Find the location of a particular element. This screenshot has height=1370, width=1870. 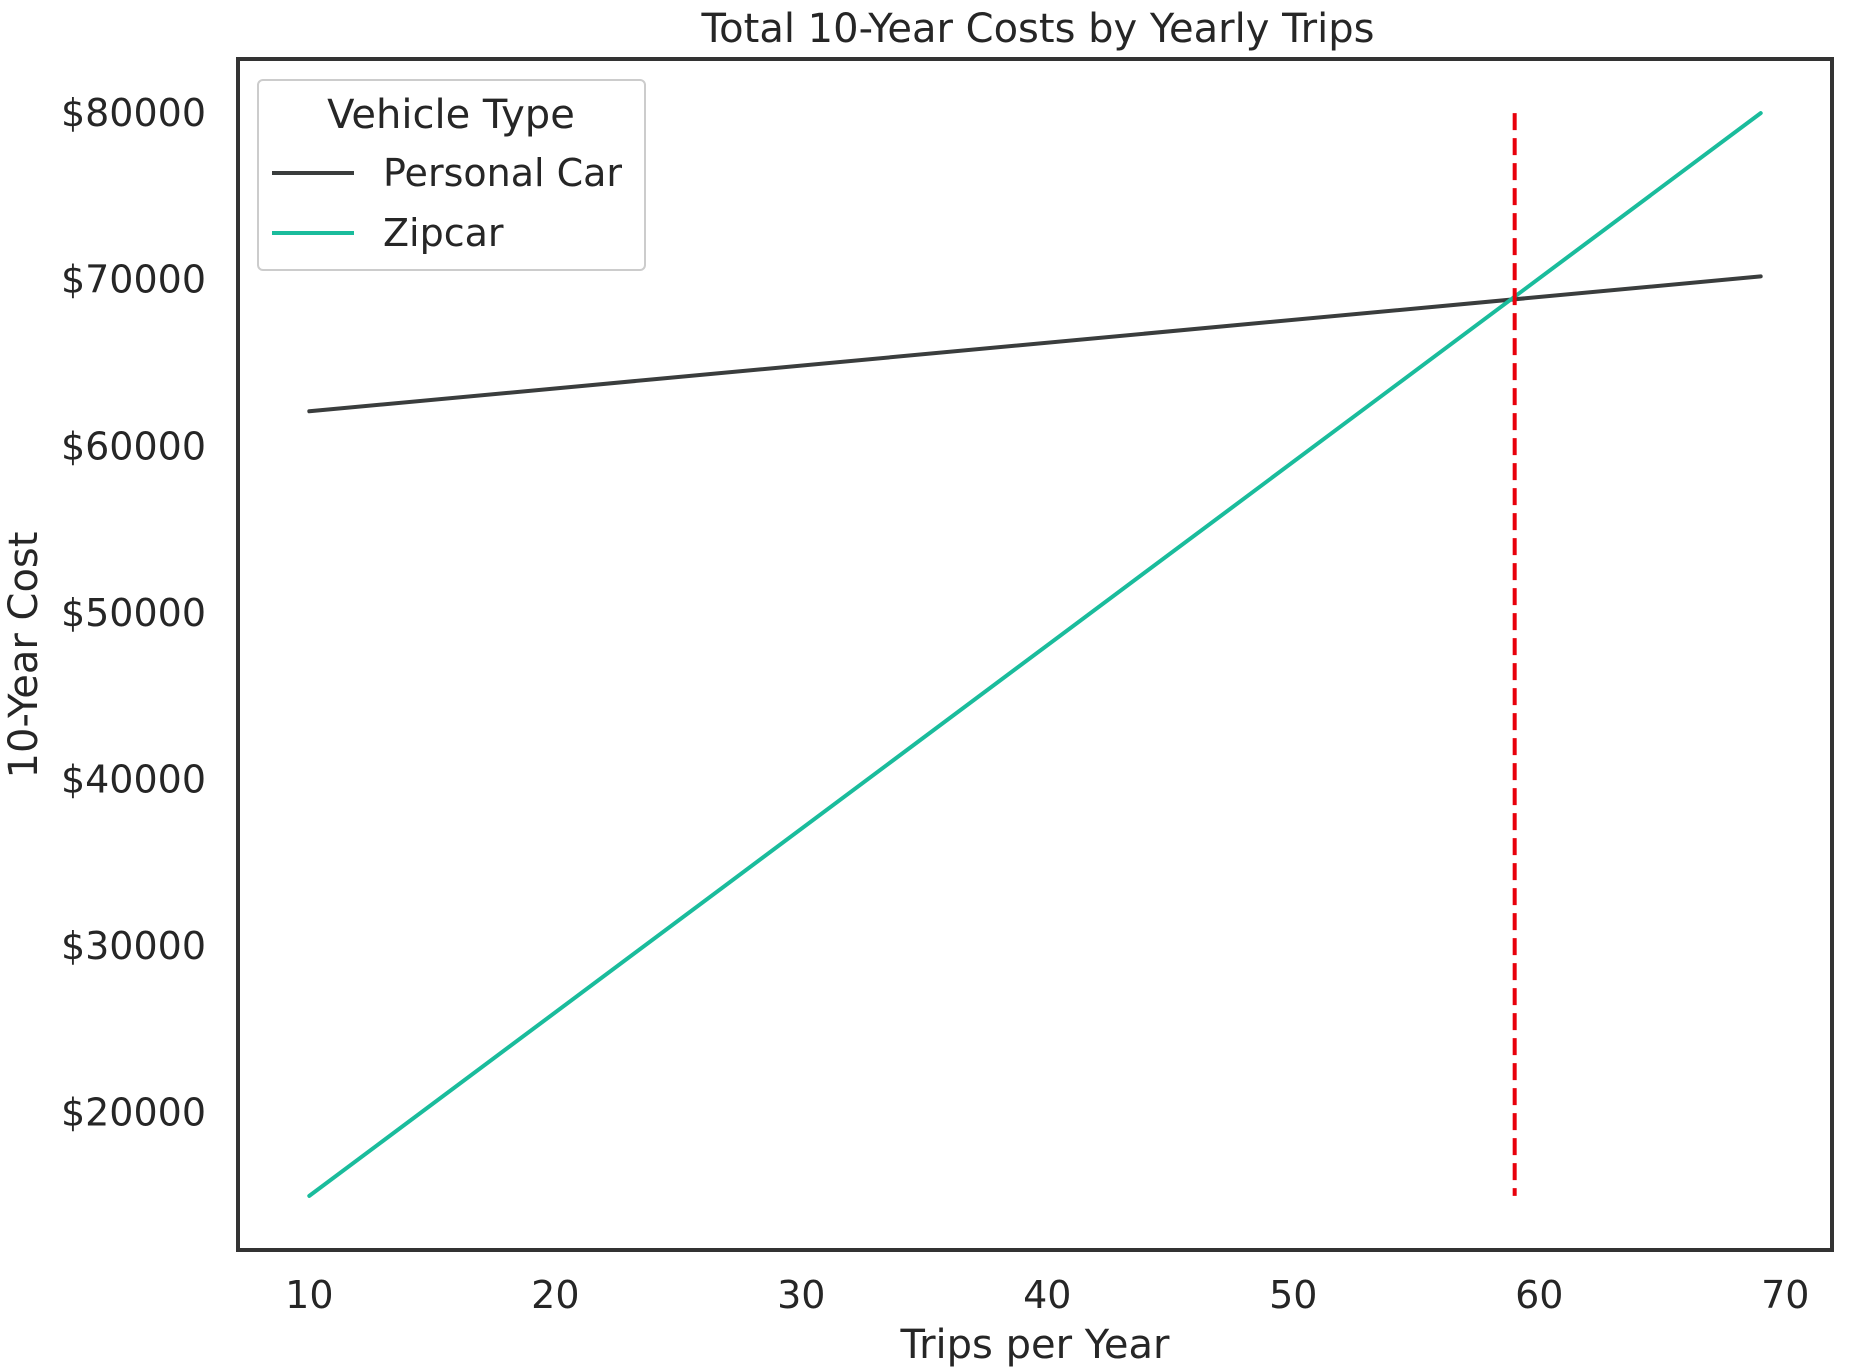

y-axis-label: 10-Year Cost is located at coordinates (24, 655).